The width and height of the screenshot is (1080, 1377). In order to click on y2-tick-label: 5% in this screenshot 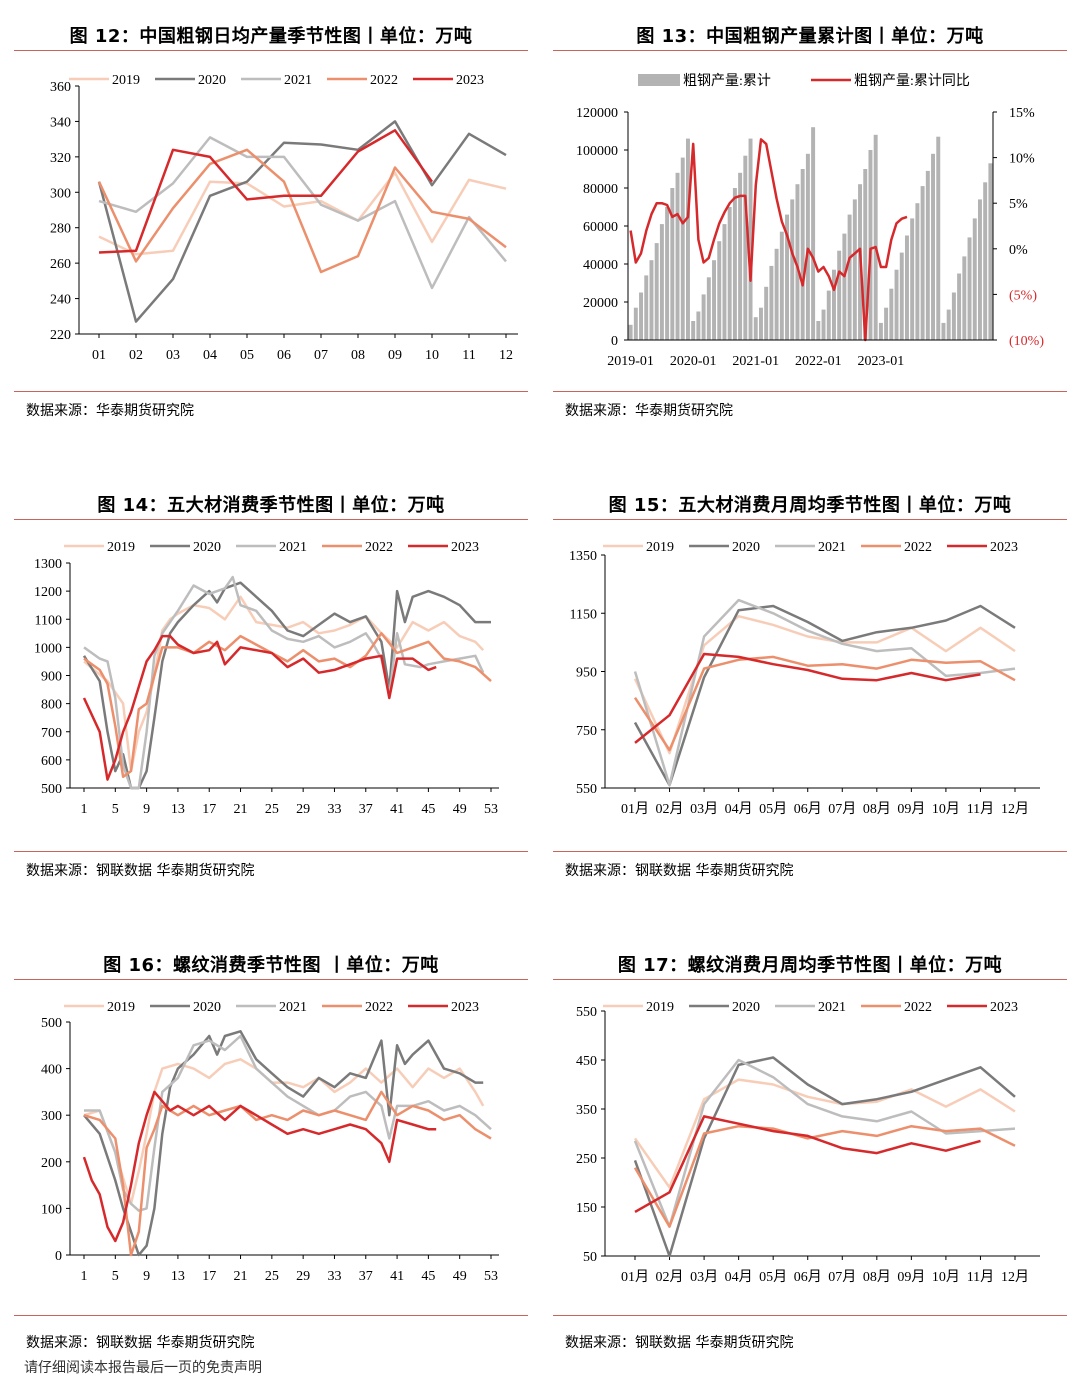, I will do `click(1018, 204)`.